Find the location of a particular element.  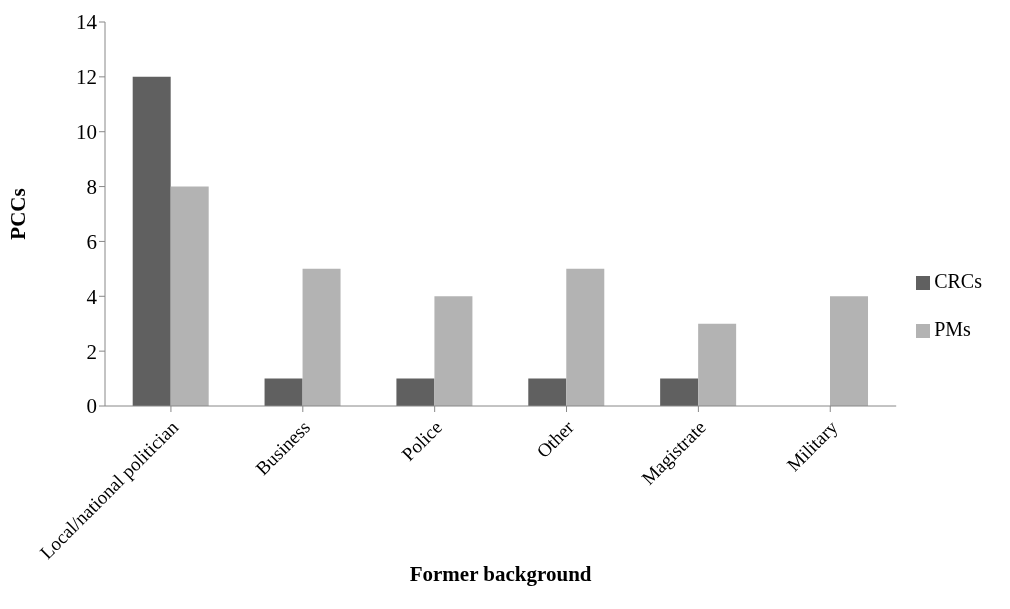

x-axis-title: Former background is located at coordinates (500, 574).